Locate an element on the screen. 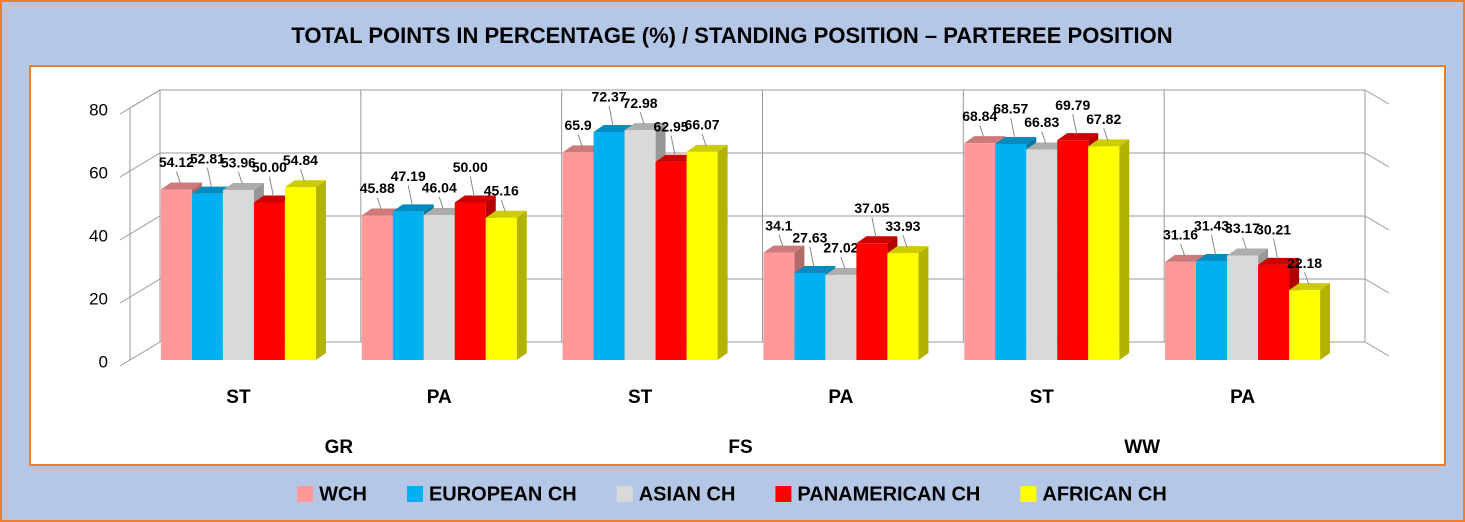 This screenshot has width=1465, height=522. data-label: 66.07 is located at coordinates (702, 125).